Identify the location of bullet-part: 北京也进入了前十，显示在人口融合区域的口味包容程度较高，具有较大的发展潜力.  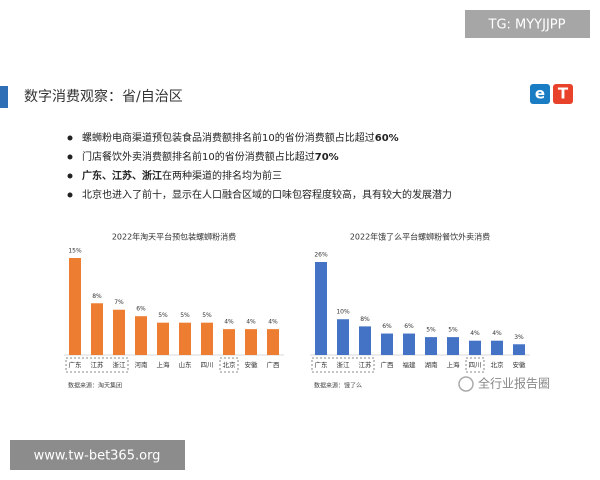
(267, 194).